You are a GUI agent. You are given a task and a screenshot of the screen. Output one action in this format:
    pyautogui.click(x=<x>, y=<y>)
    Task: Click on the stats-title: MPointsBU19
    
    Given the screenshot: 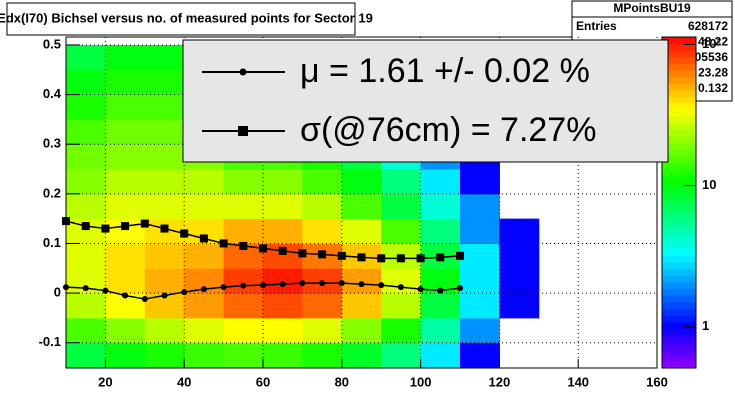 What is the action you would take?
    pyautogui.click(x=652, y=8)
    